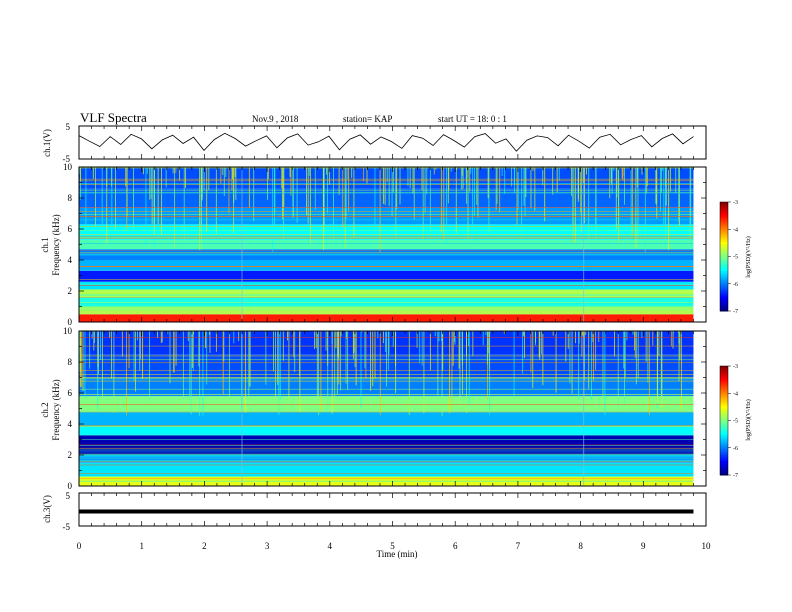  What do you see at coordinates (70, 322) in the screenshot?
I see `y-tick-label: 0` at bounding box center [70, 322].